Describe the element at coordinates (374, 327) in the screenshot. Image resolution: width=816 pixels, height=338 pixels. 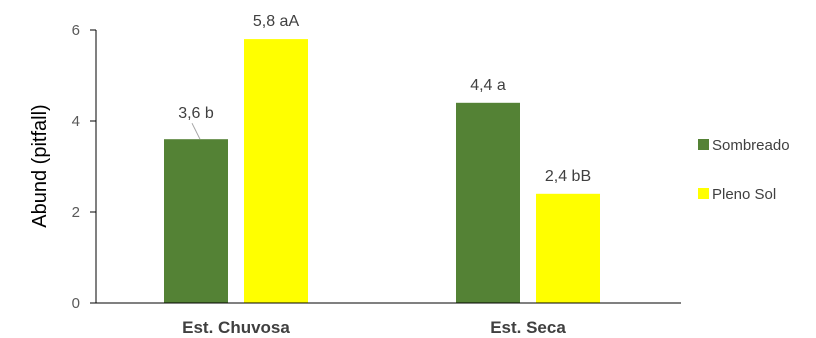
I see `x-axis-categories: Est. Chuvosa Est. Seca` at that location.